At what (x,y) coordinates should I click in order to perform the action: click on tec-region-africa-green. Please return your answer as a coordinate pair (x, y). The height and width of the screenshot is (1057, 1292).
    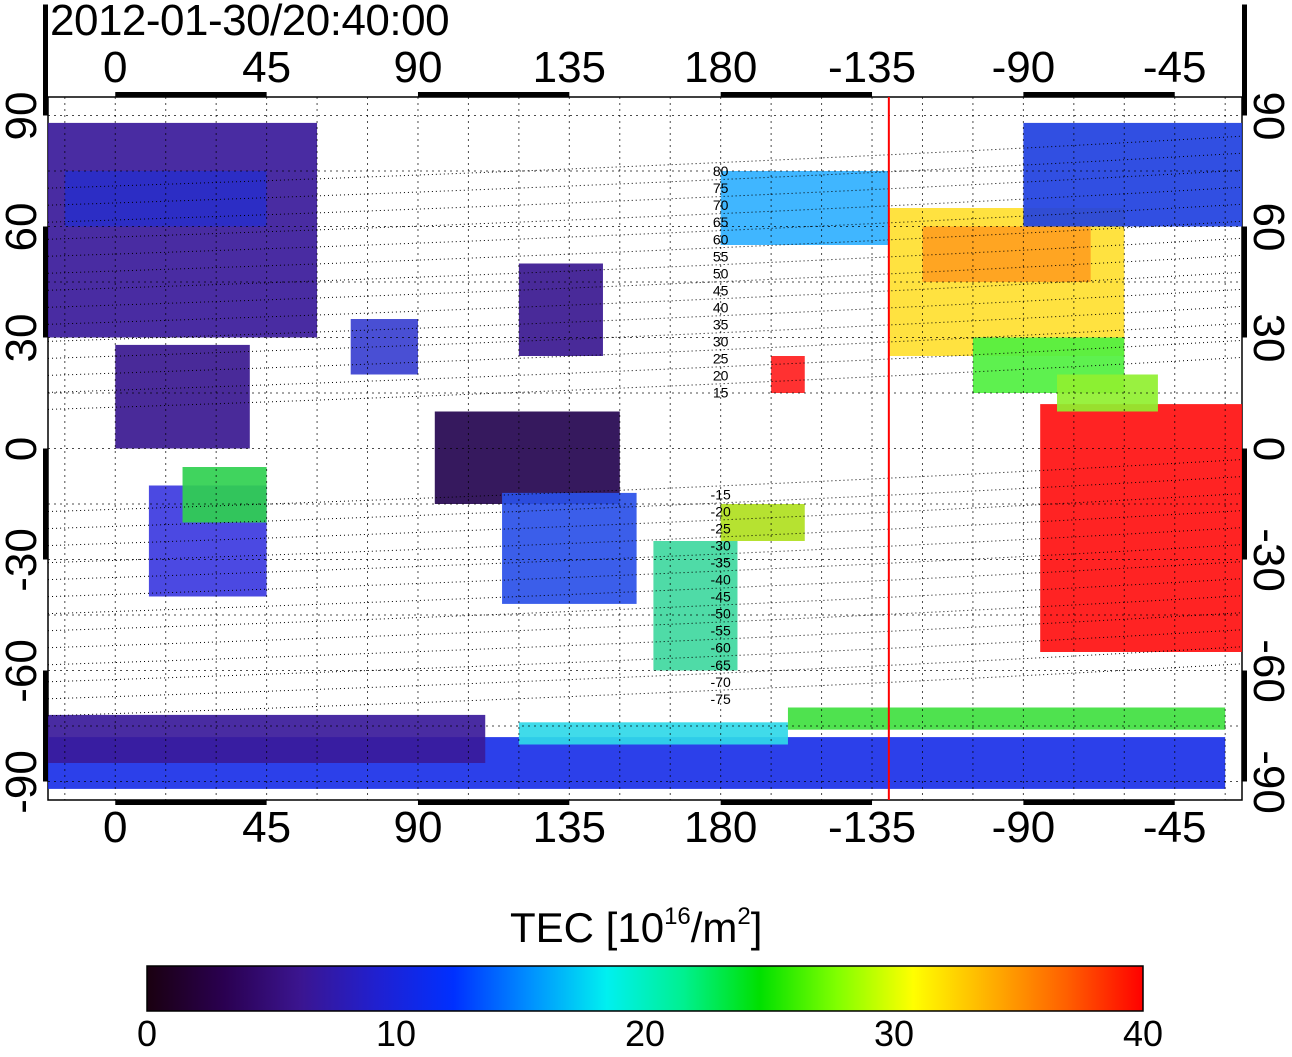
    Looking at the image, I should click on (224, 495).